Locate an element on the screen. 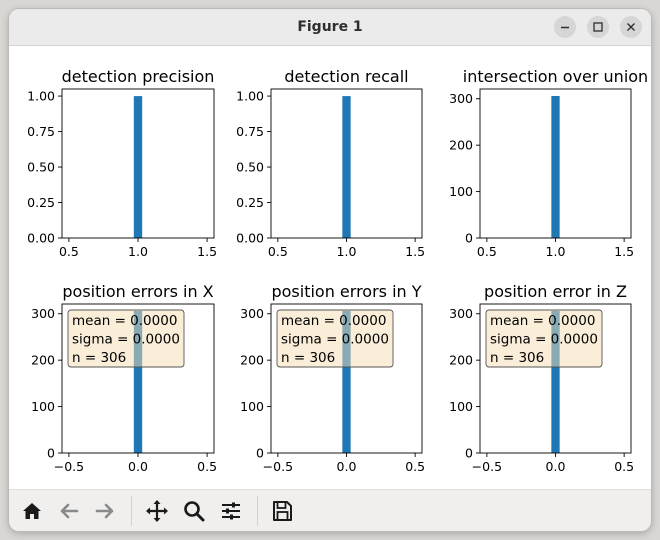  maximize-icon is located at coordinates (598, 27).